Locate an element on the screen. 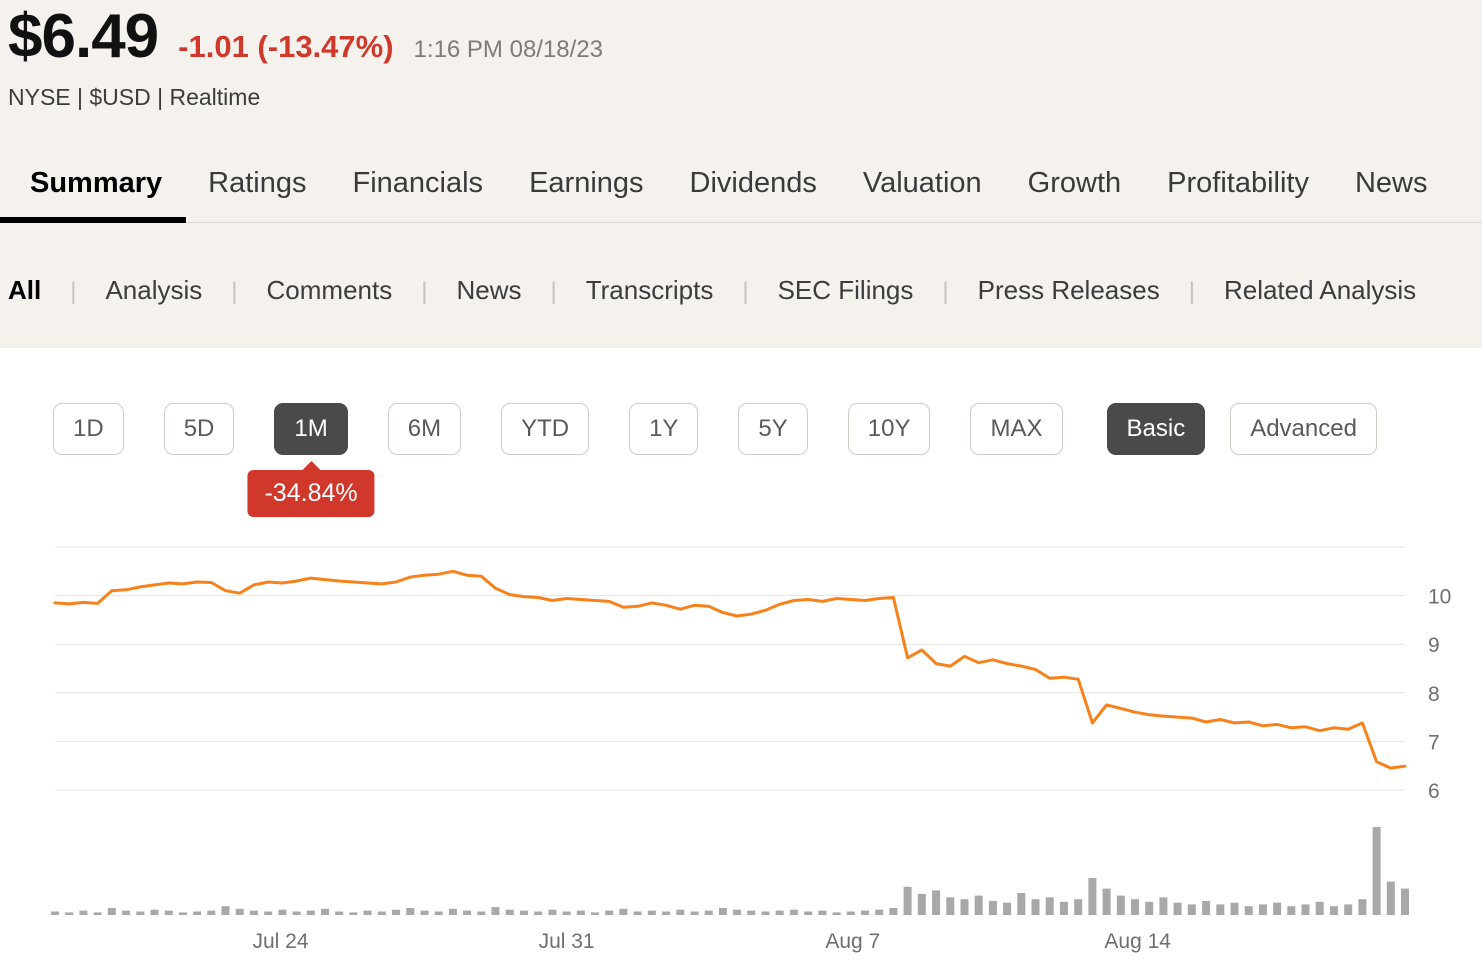 This screenshot has width=1482, height=972. view-basic-button: Basic is located at coordinates (1156, 429).